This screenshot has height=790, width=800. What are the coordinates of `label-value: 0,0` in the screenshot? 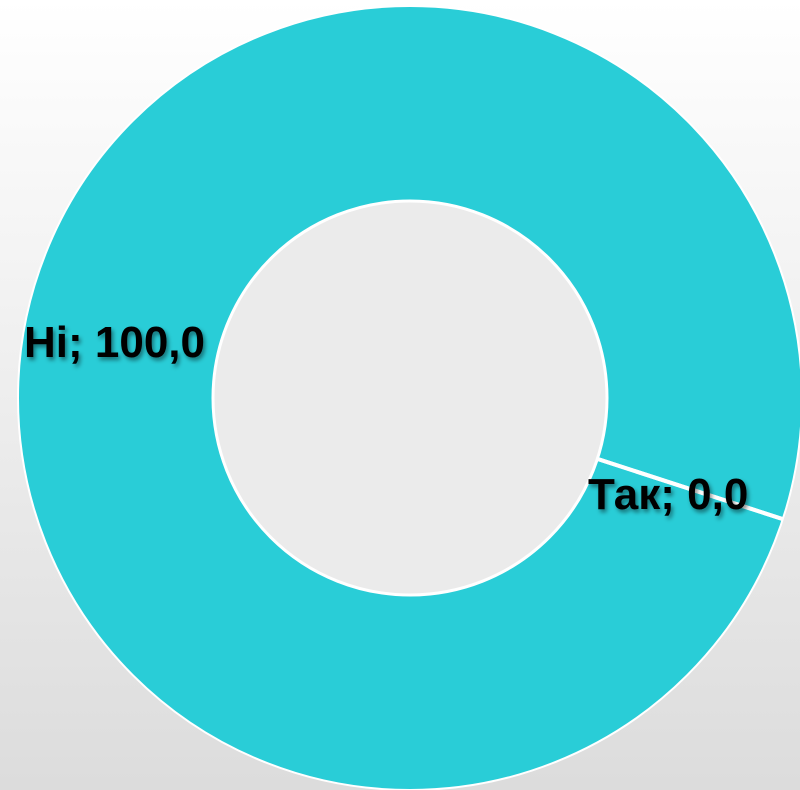 It's located at (717, 494).